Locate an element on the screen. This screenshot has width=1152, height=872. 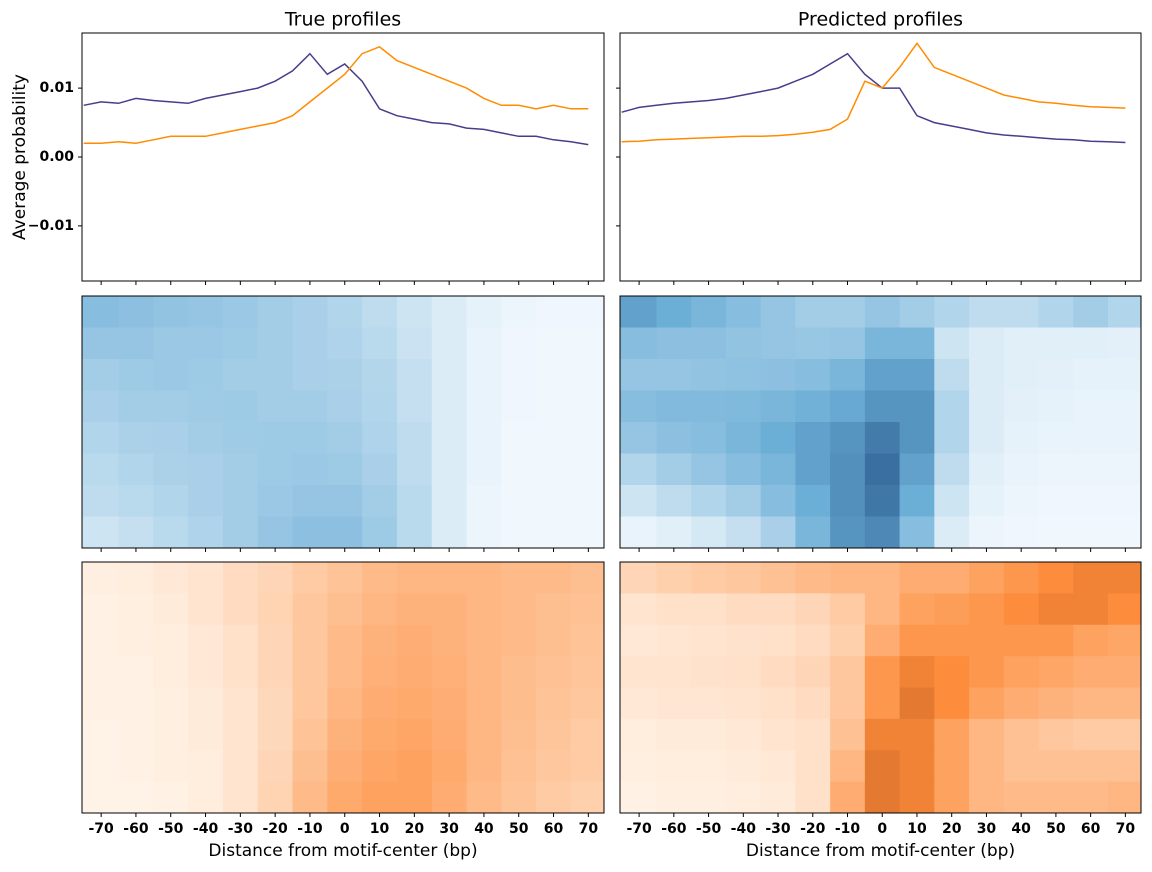
x-tick-label: -70 is located at coordinates (101, 829).